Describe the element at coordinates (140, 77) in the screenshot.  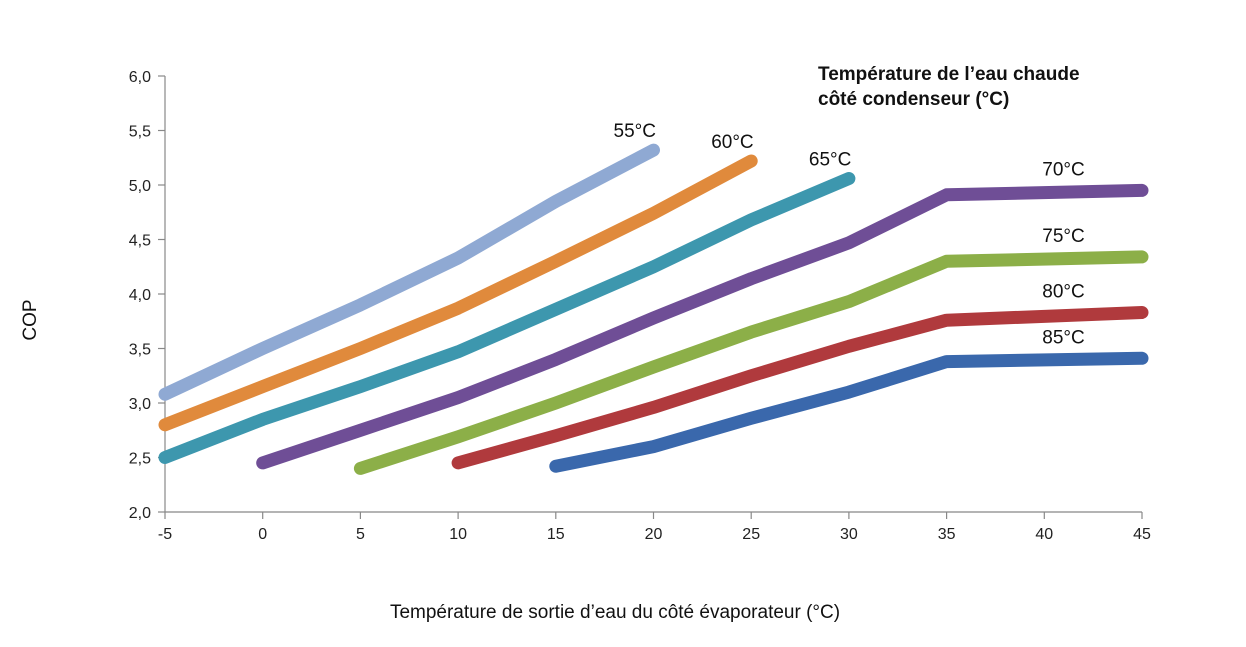
I see `y-tick-label: 6,0` at that location.